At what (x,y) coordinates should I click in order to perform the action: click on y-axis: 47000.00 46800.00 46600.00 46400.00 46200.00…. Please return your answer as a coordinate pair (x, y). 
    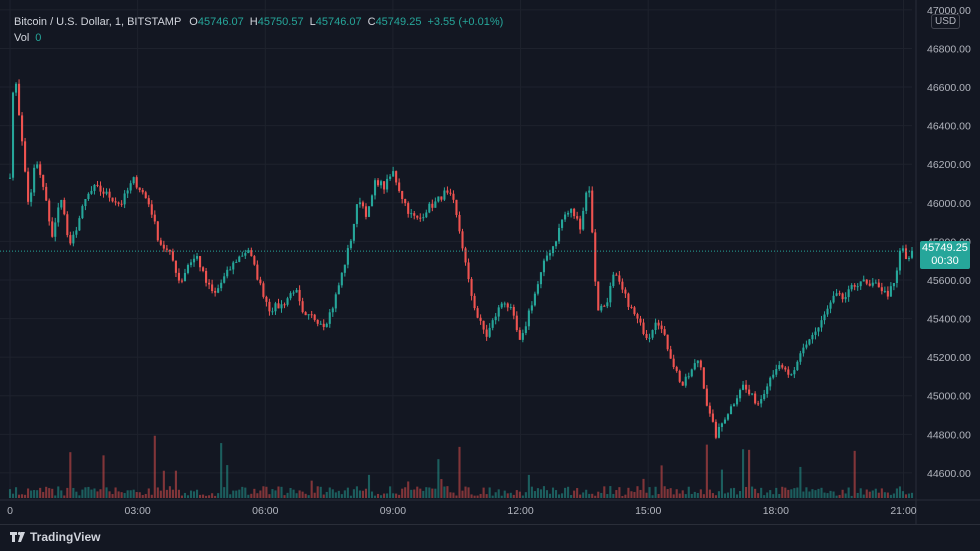
    Looking at the image, I should click on (943, 262).